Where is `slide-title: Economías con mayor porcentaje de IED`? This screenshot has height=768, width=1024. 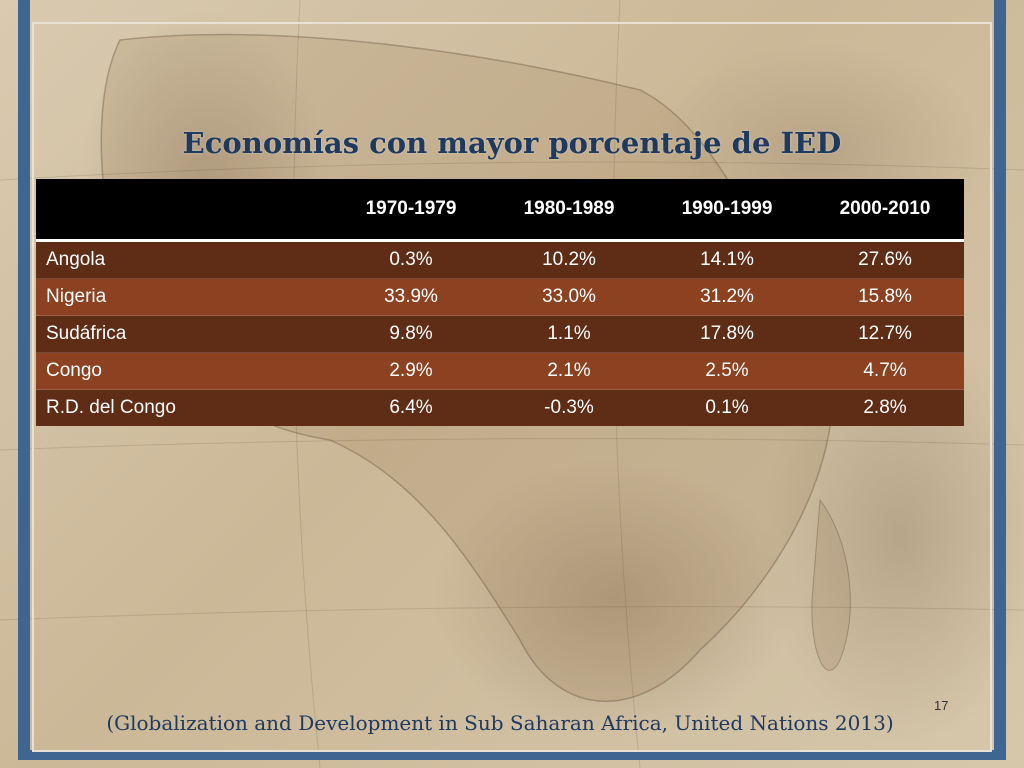
slide-title: Economías con mayor porcentaje de IED is located at coordinates (512, 143).